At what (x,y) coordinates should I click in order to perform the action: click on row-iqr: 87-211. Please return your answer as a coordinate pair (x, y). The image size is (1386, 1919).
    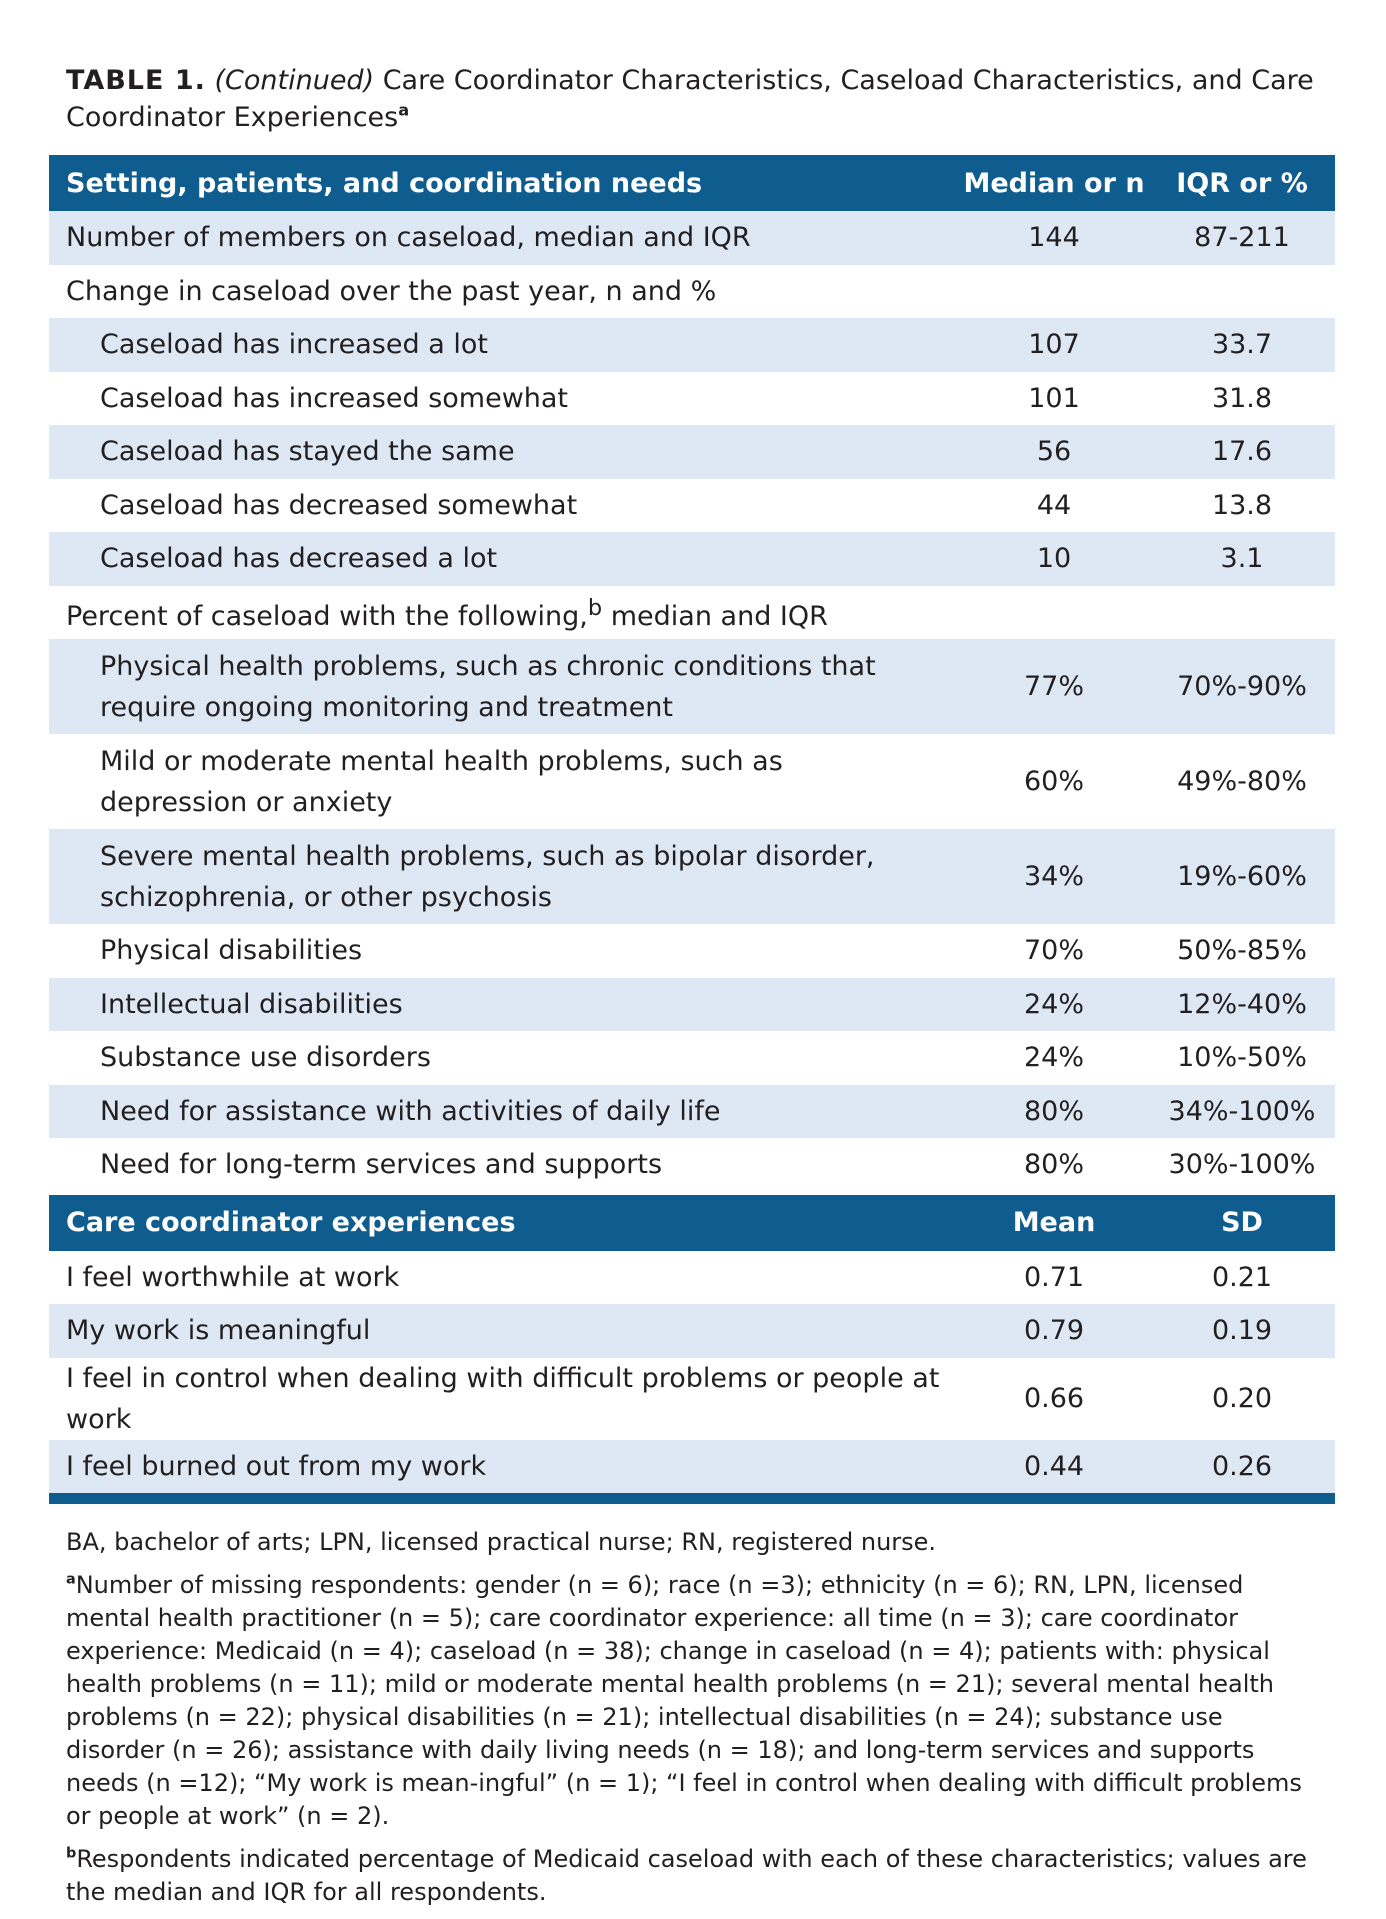
    Looking at the image, I should click on (1242, 238).